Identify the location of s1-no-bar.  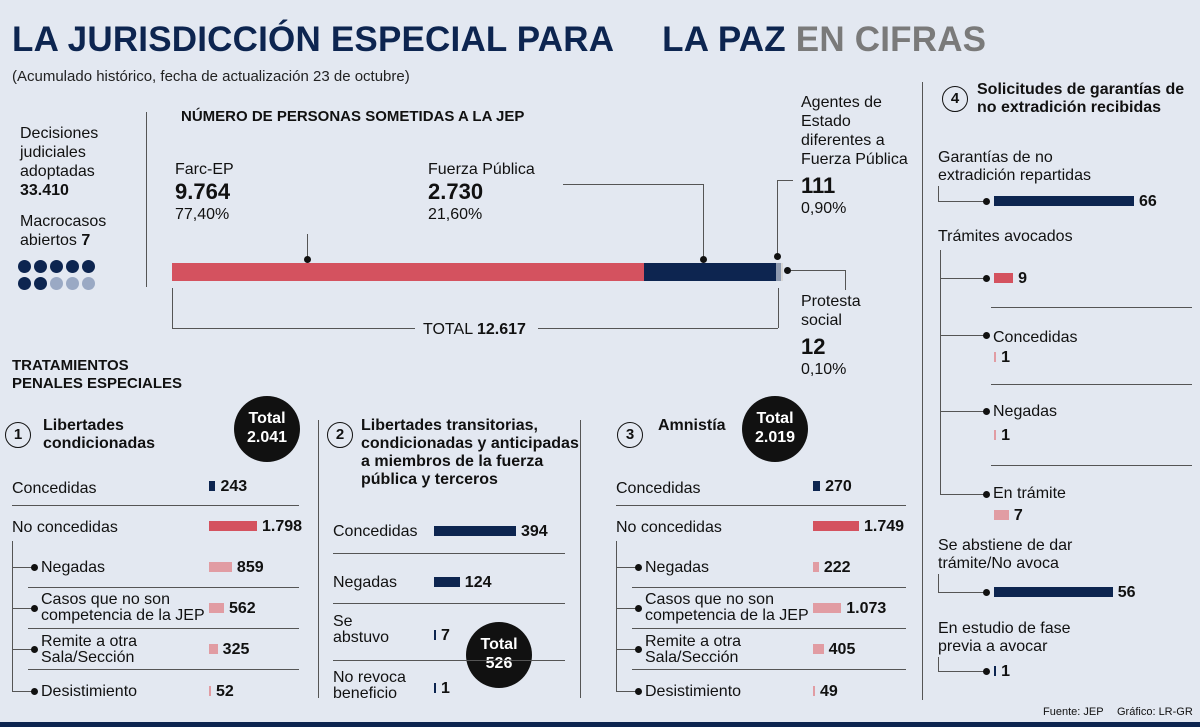
(233, 526).